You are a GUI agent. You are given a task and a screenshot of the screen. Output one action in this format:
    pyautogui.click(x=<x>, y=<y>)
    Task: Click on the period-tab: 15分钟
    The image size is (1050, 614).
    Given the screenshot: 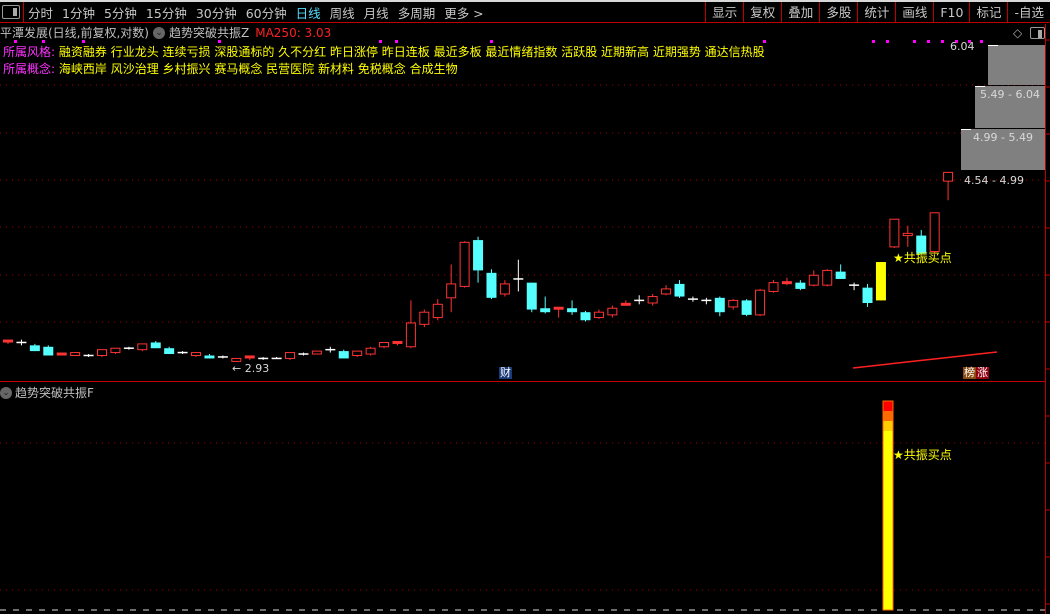 What is the action you would take?
    pyautogui.click(x=166, y=13)
    